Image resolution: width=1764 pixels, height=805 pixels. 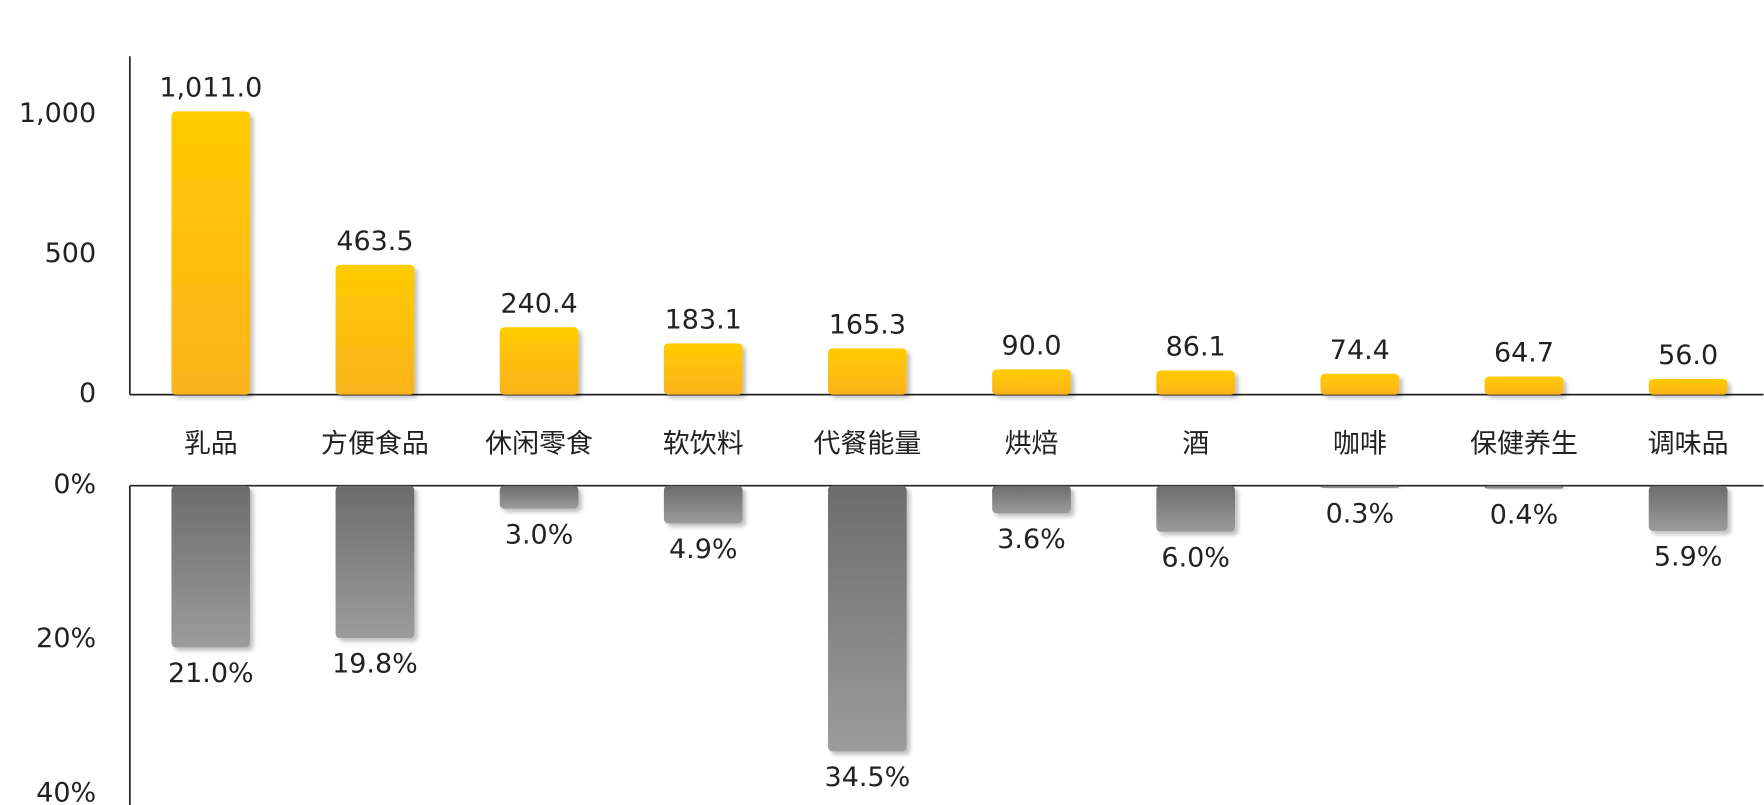 I want to click on y-tick-label: 0, so click(x=87, y=393).